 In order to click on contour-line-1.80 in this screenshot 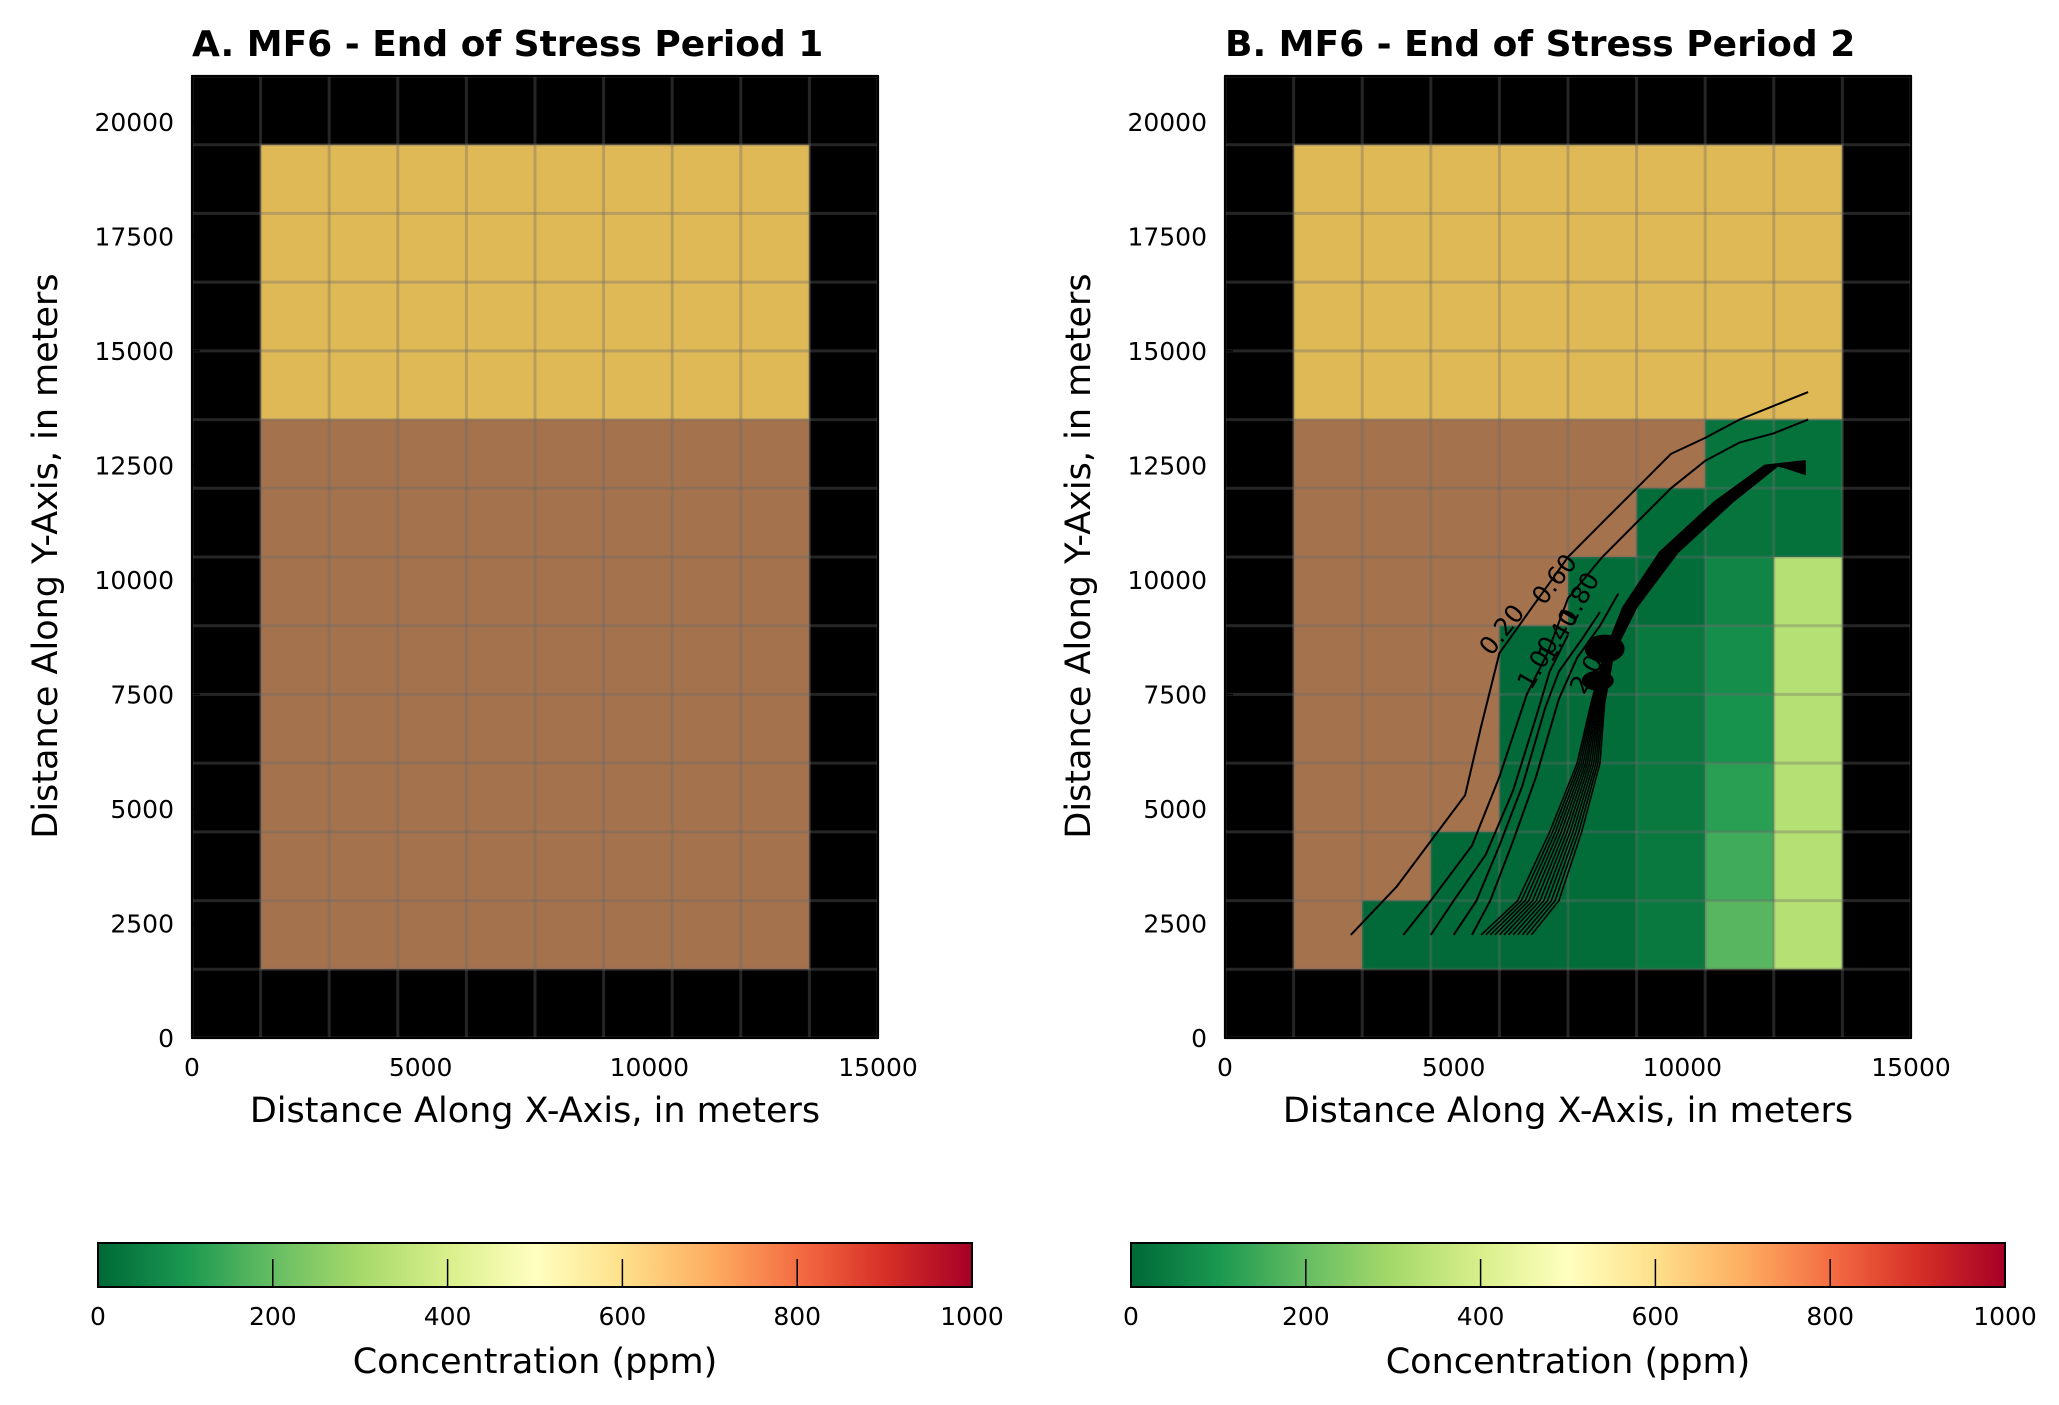, I will do `click(1545, 764)`.